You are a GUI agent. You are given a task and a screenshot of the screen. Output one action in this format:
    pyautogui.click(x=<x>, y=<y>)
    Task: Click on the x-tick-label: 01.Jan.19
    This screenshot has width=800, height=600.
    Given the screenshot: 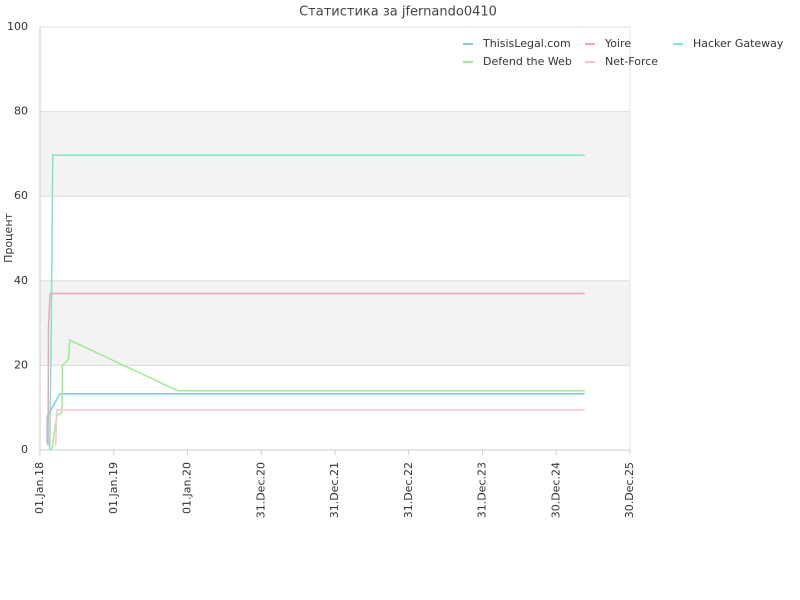 What is the action you would take?
    pyautogui.click(x=113, y=488)
    